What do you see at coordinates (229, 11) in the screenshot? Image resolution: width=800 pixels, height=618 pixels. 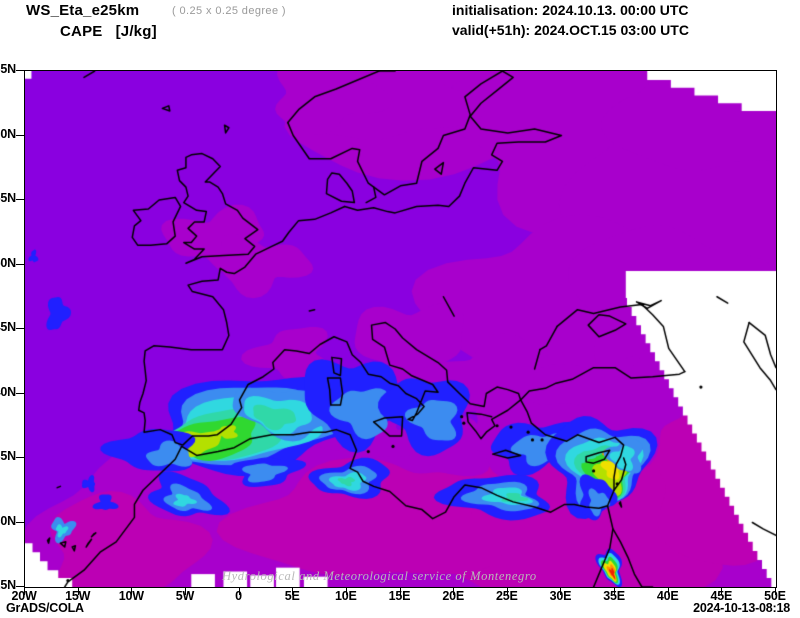 I see `model-resolution-label: ( 0.25 x 0.25 degree )` at bounding box center [229, 11].